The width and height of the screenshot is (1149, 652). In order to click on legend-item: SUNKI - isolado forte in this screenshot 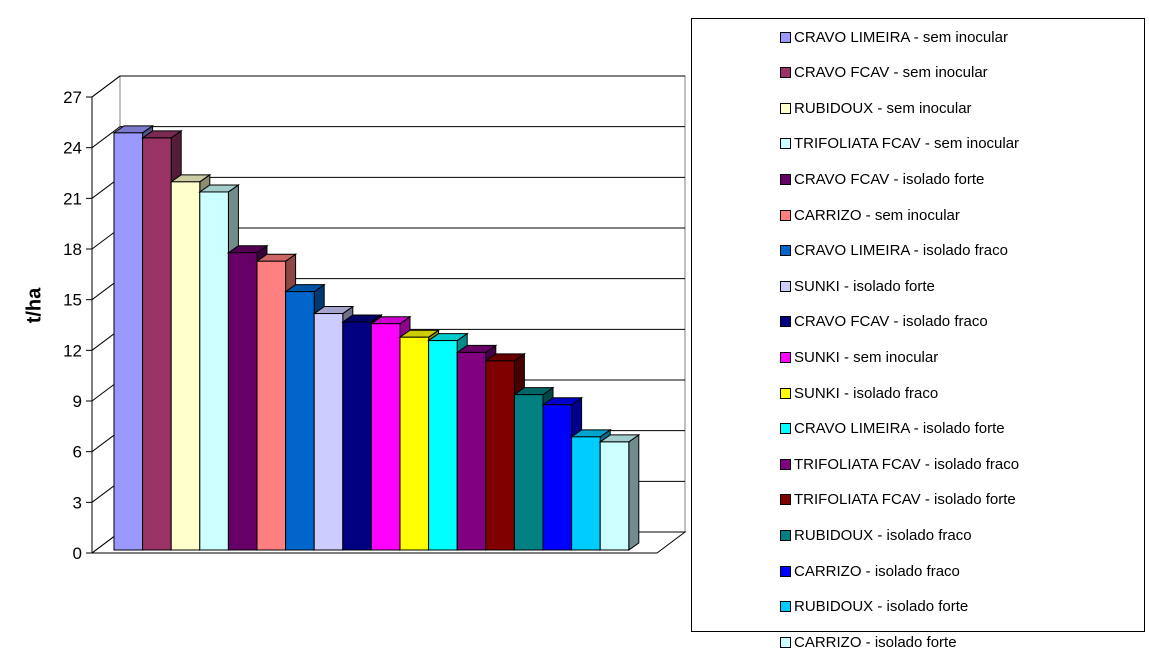, I will do `click(857, 286)`.